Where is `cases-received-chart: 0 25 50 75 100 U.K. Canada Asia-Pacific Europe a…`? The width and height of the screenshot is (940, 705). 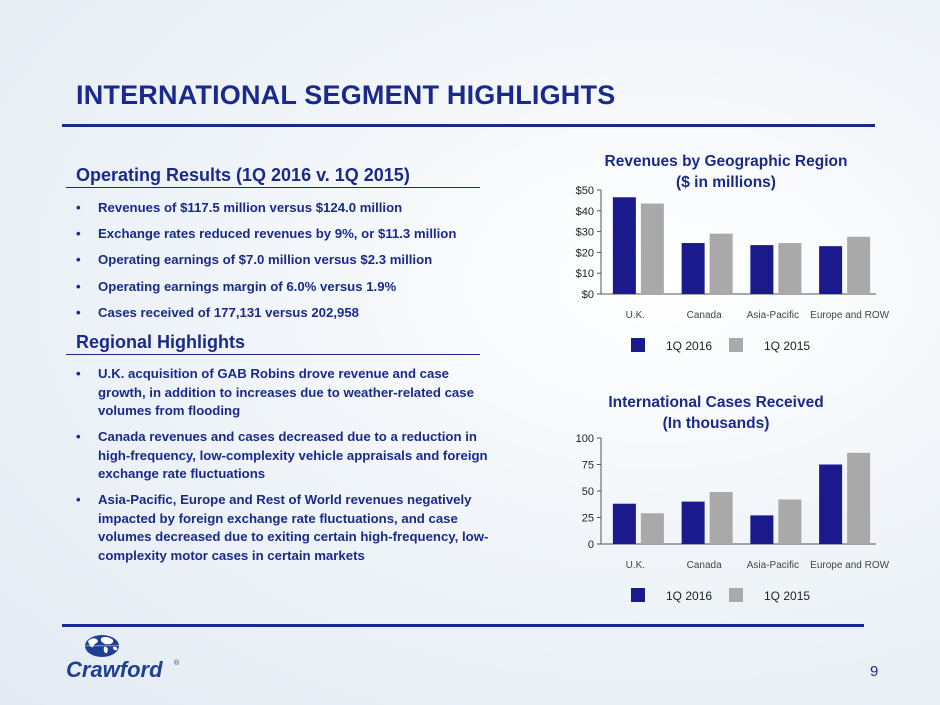
cases-received-chart: 0 25 50 75 100 U.K. Canada Asia-Pacific Europe a… is located at coordinates (733, 518).